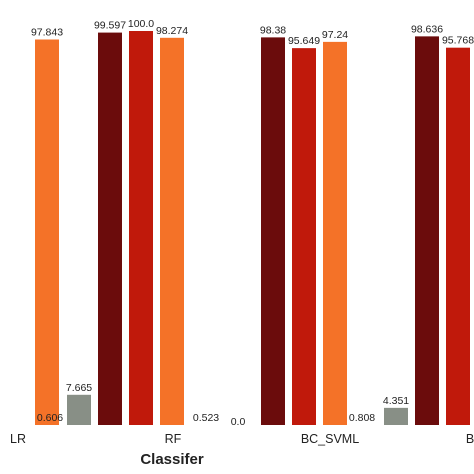 The image size is (474, 474). What do you see at coordinates (458, 41) in the screenshot?
I see `value-label: 95.768` at bounding box center [458, 41].